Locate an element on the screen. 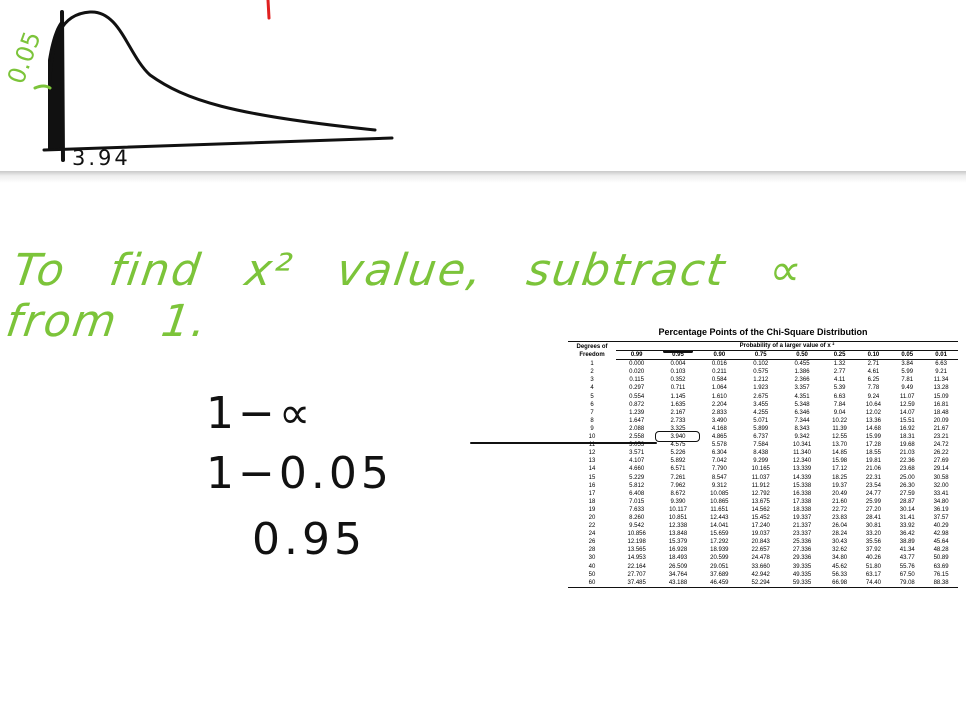 This screenshot has width=966, height=710. df-cell: 8 is located at coordinates (592, 420).